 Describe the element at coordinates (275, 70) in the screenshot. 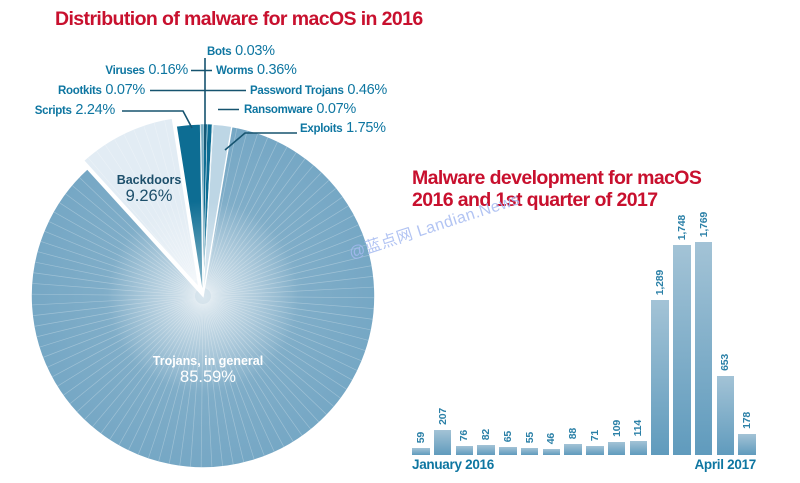

I see `callout-worms-percent: 0.36%` at that location.